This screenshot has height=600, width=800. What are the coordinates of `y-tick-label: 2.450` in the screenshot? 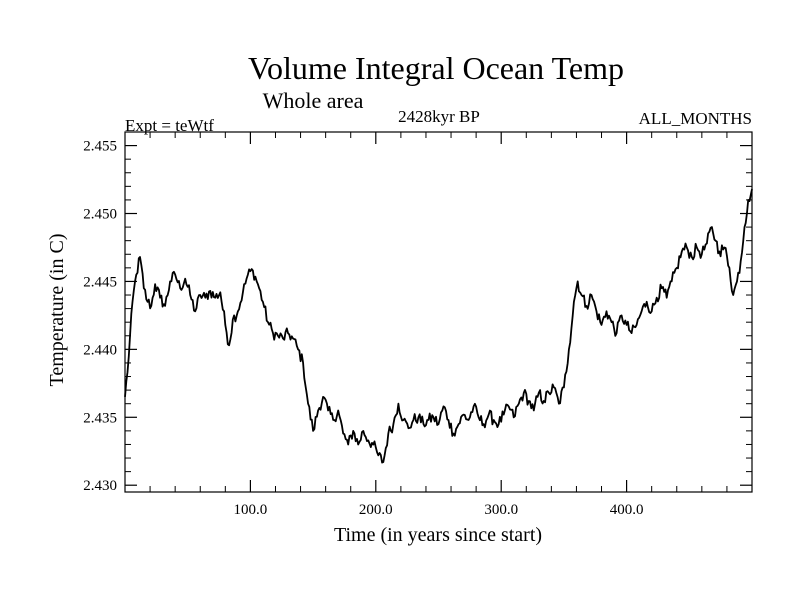 It's located at (100, 215).